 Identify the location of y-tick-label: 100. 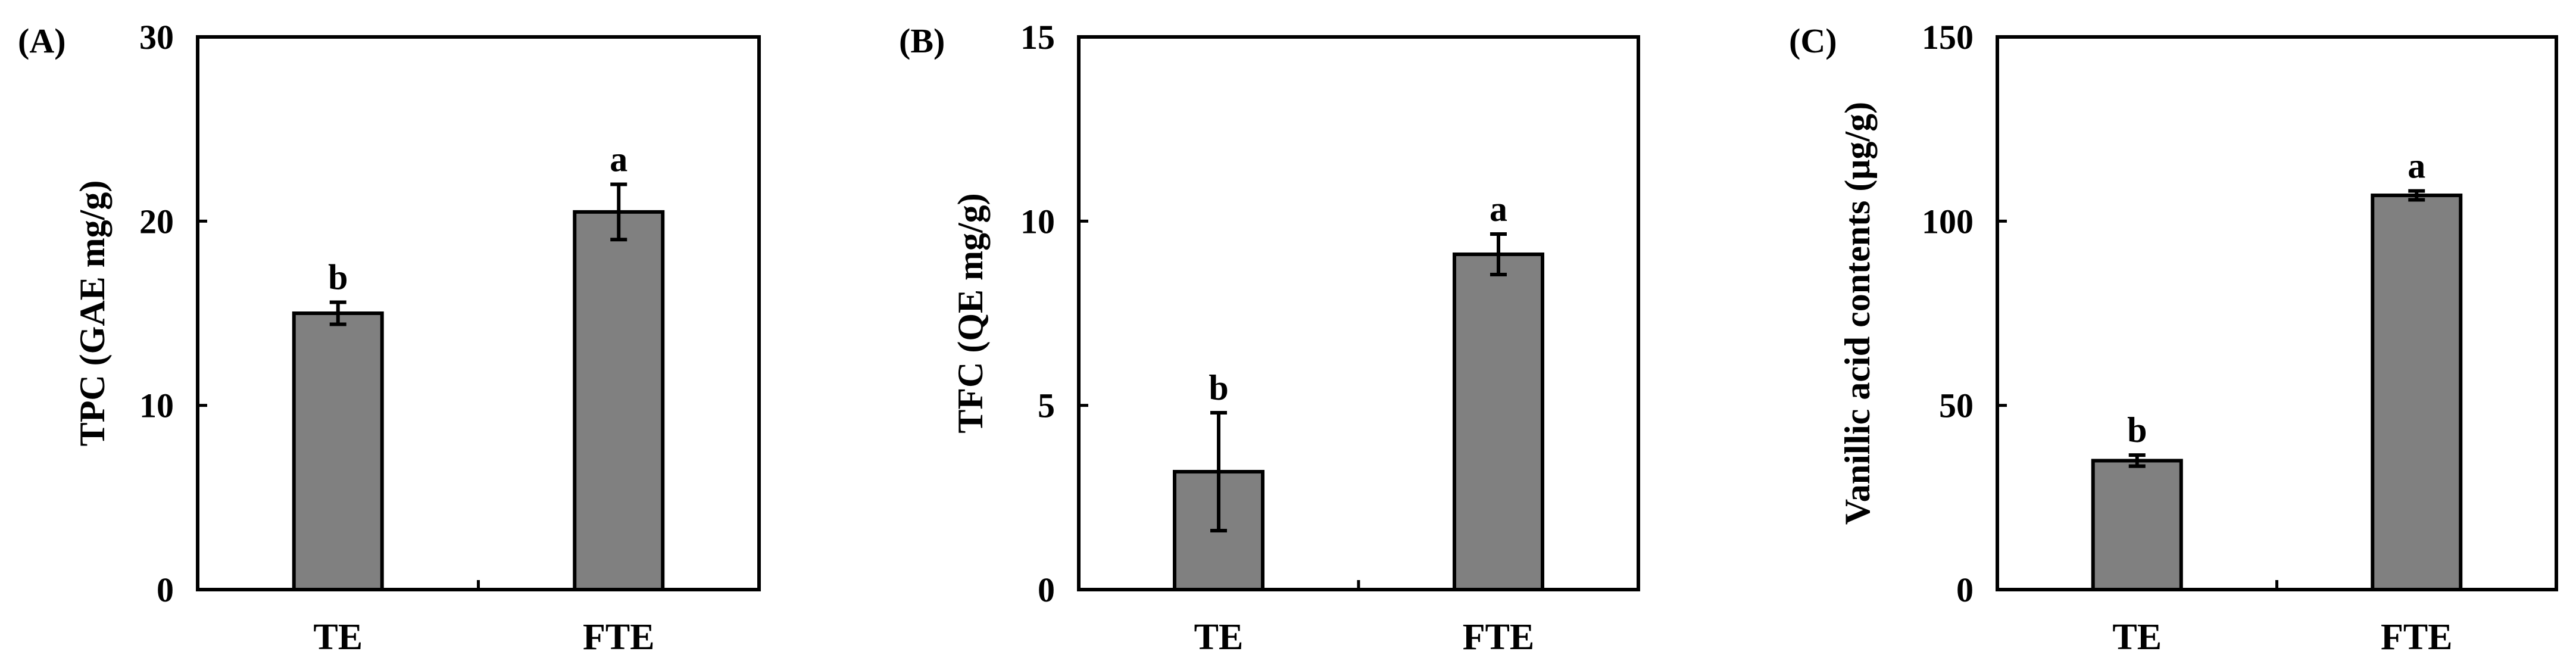
(1948, 221).